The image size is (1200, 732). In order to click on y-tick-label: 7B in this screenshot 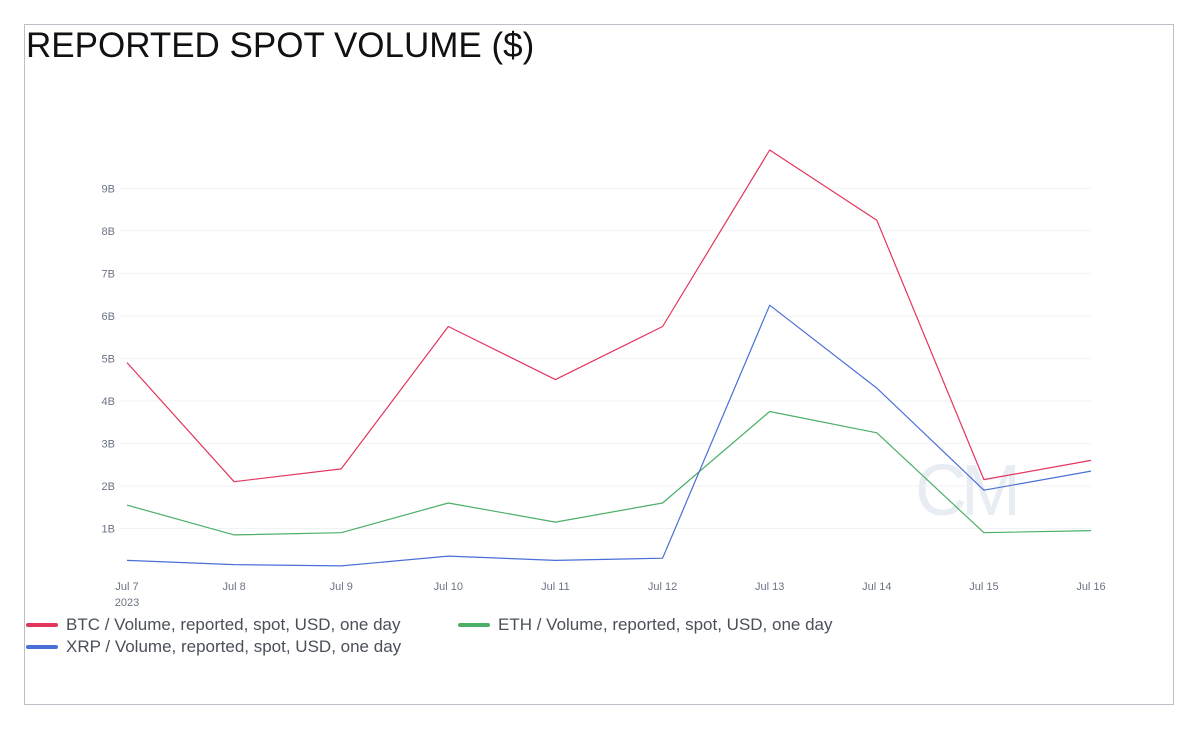, I will do `click(108, 274)`.